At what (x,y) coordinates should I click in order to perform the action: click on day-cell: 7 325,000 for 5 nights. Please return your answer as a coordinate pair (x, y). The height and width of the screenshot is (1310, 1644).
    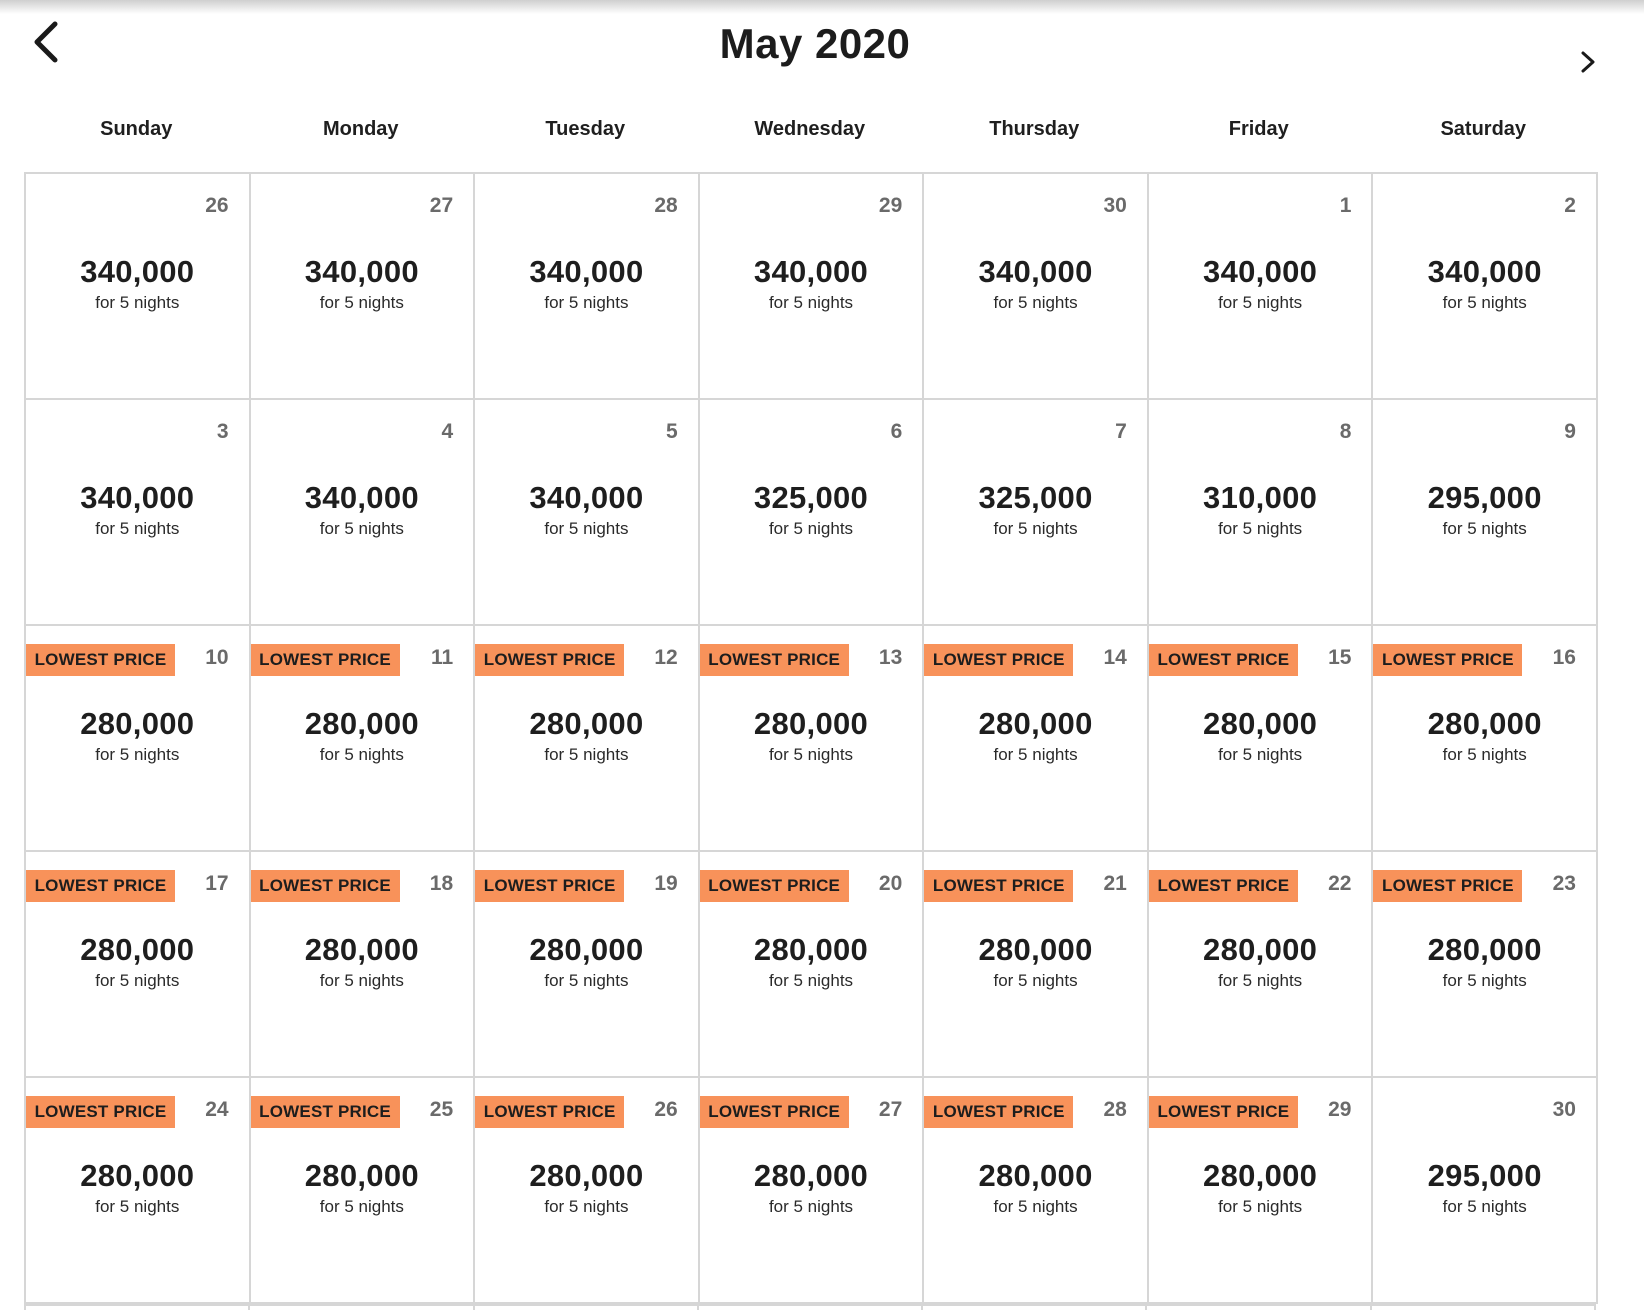
    Looking at the image, I should click on (1036, 513).